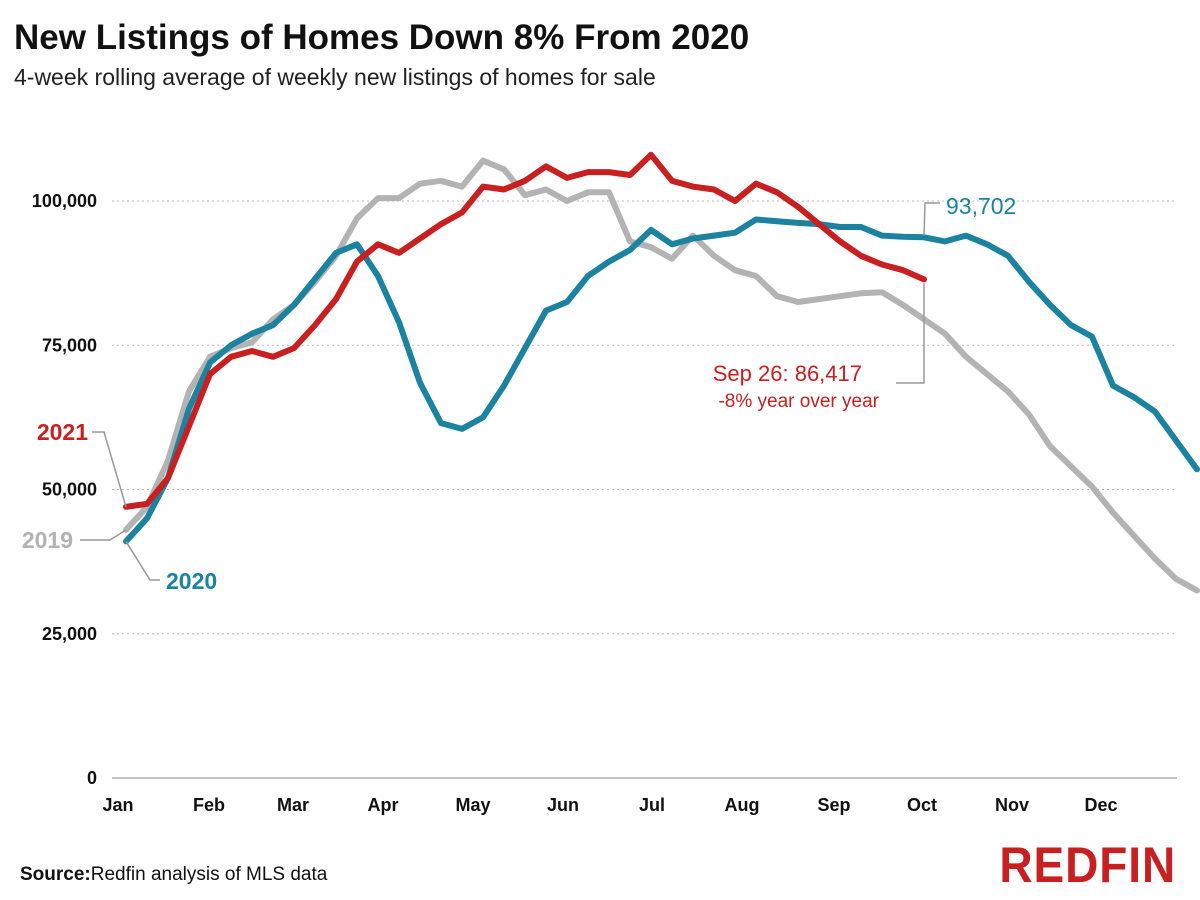  What do you see at coordinates (69, 490) in the screenshot?
I see `y-tick-label: 50,000` at bounding box center [69, 490].